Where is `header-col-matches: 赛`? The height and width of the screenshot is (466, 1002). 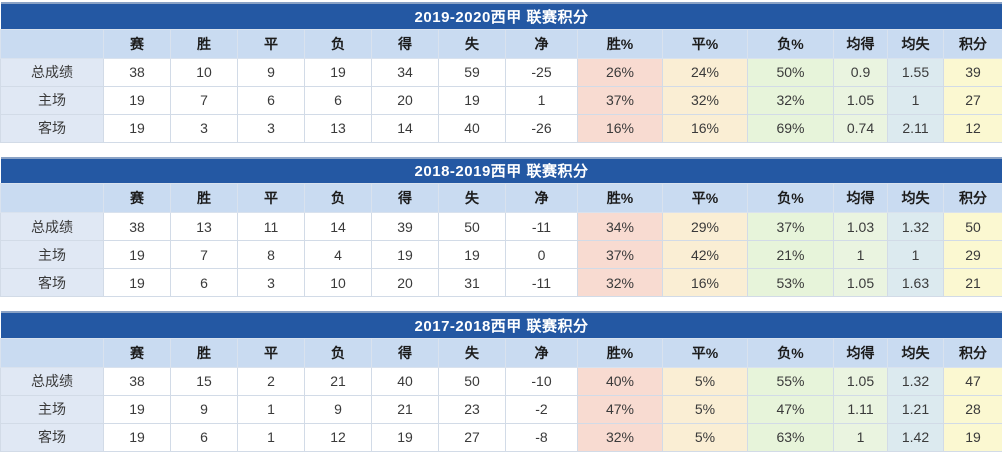
header-col-matches: 赛 is located at coordinates (137, 198).